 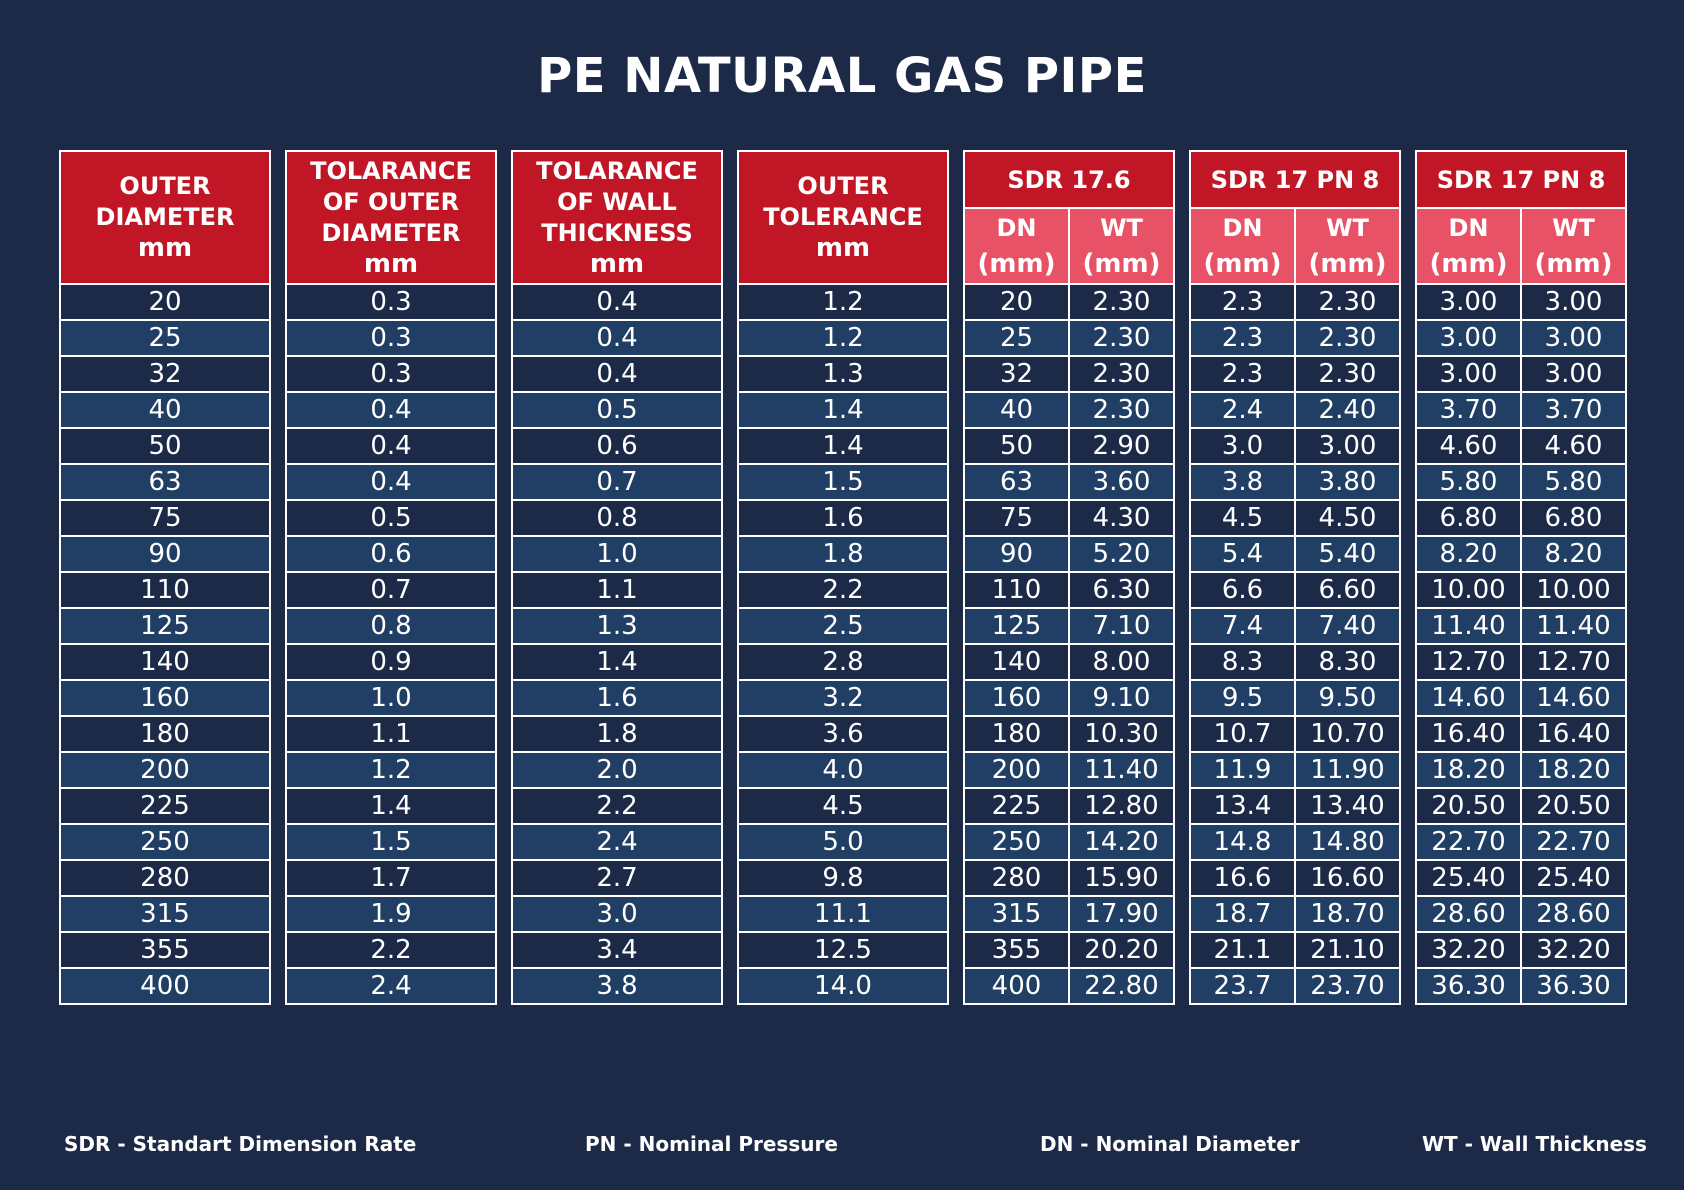 I want to click on table-row: 9.8, so click(x=843, y=878).